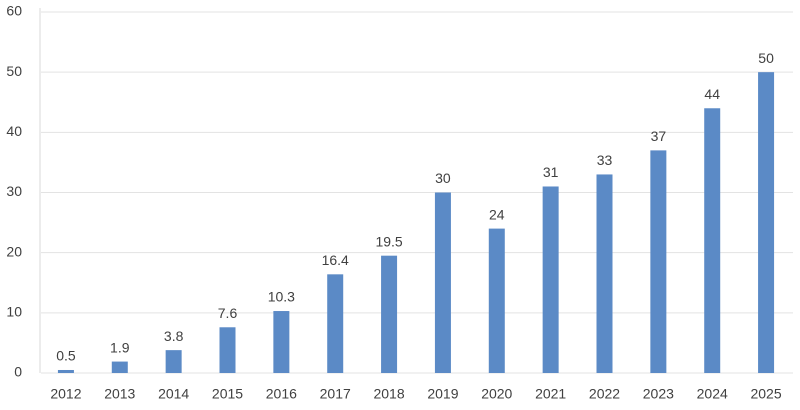 This screenshot has height=410, width=800. I want to click on x-tick-label: 2020, so click(496, 394).